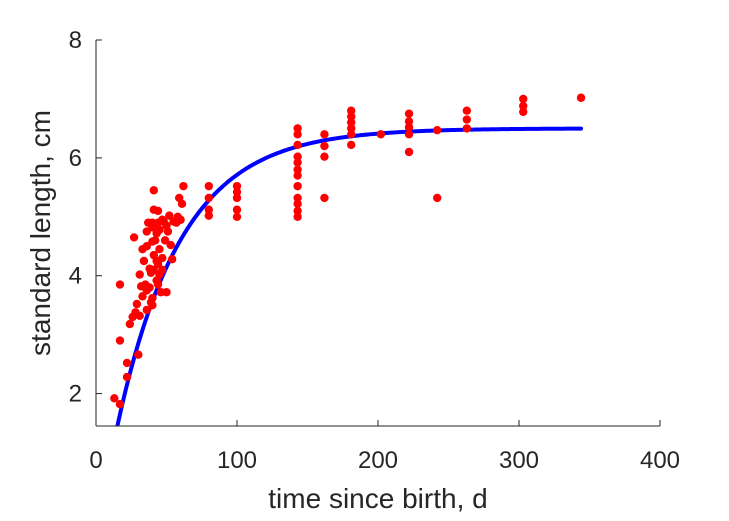 Image resolution: width=729 pixels, height=521 pixels. What do you see at coordinates (377, 498) in the screenshot?
I see `x-axis-label: time since birth, d` at bounding box center [377, 498].